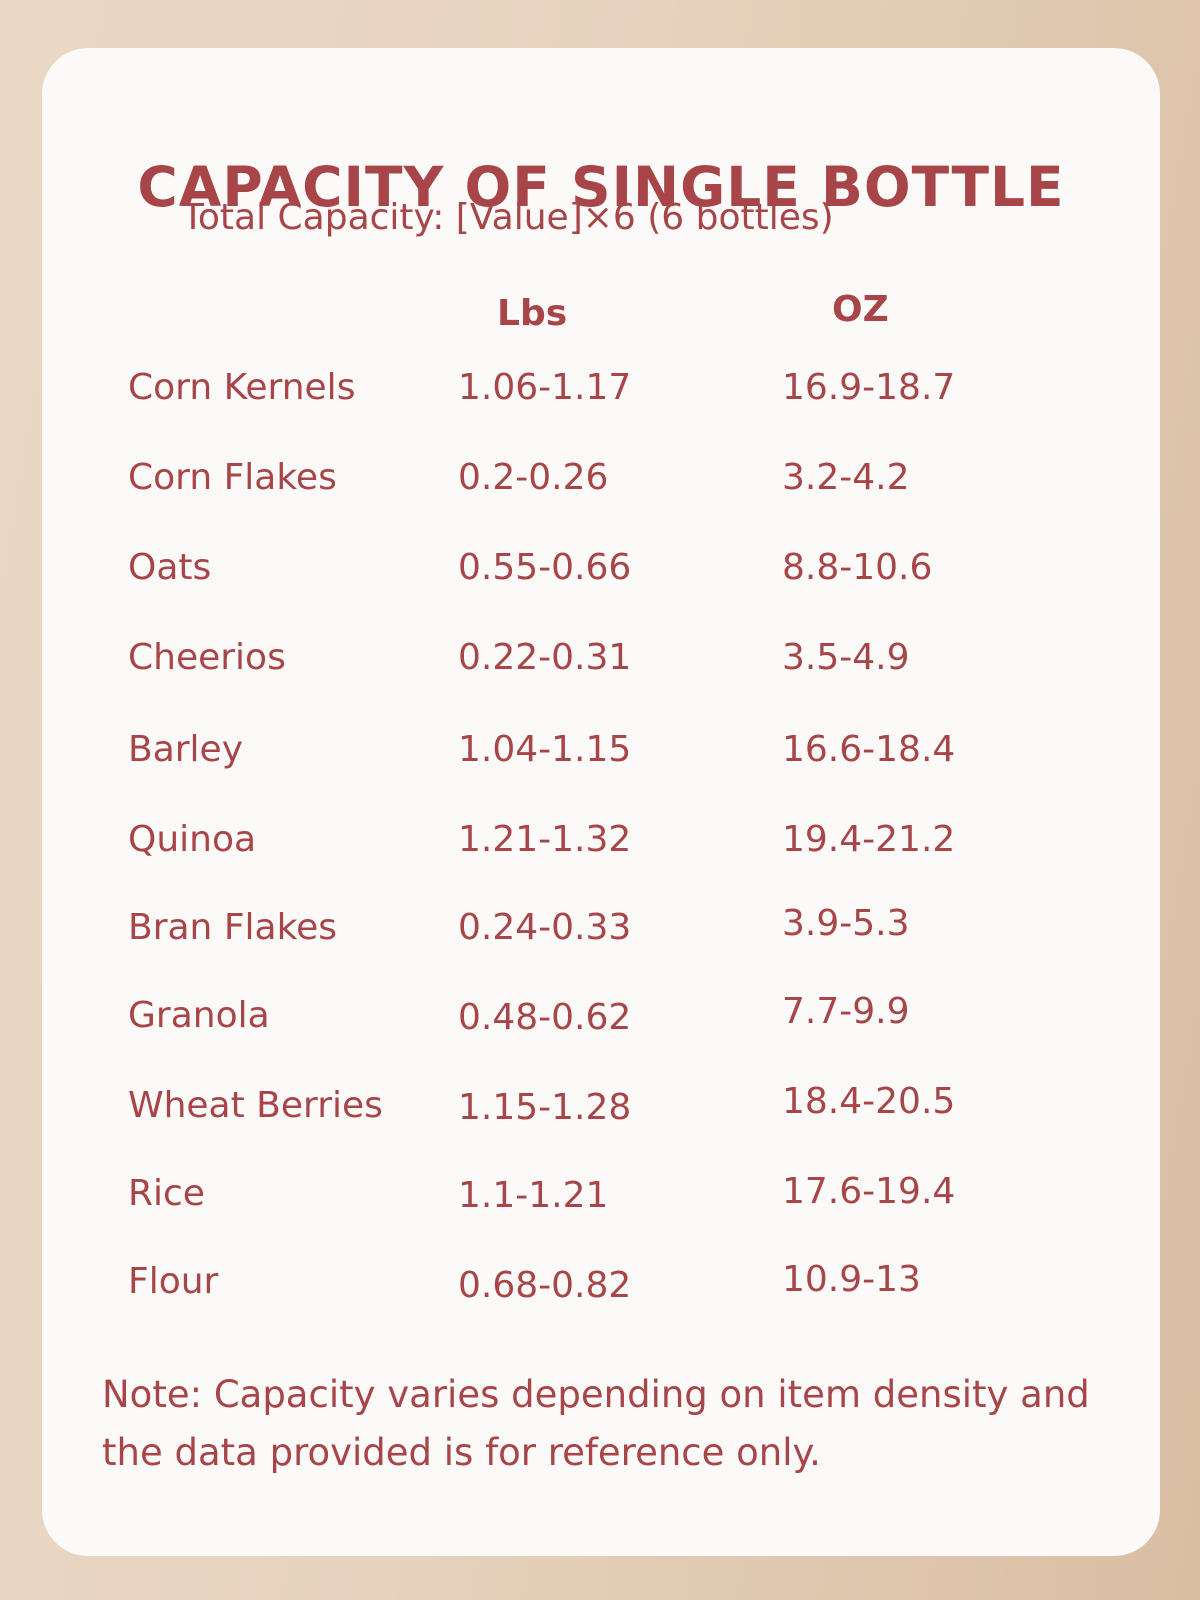 This screenshot has width=1200, height=1600. I want to click on page-title: CAPACITY OF SINGLE BOTTLE, so click(601, 187).